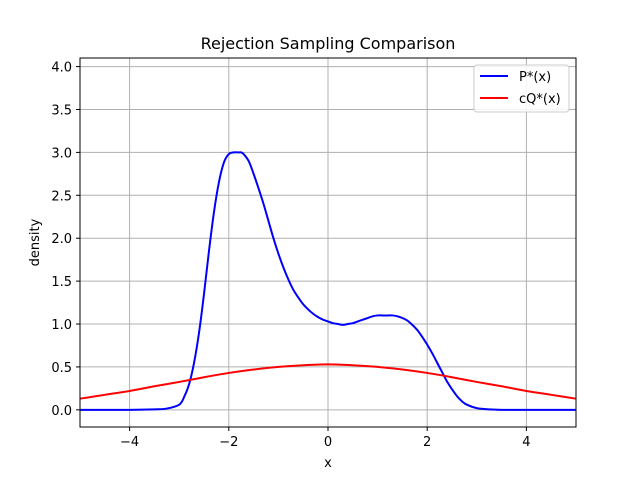  I want to click on y-axis-label: density, so click(35, 242).